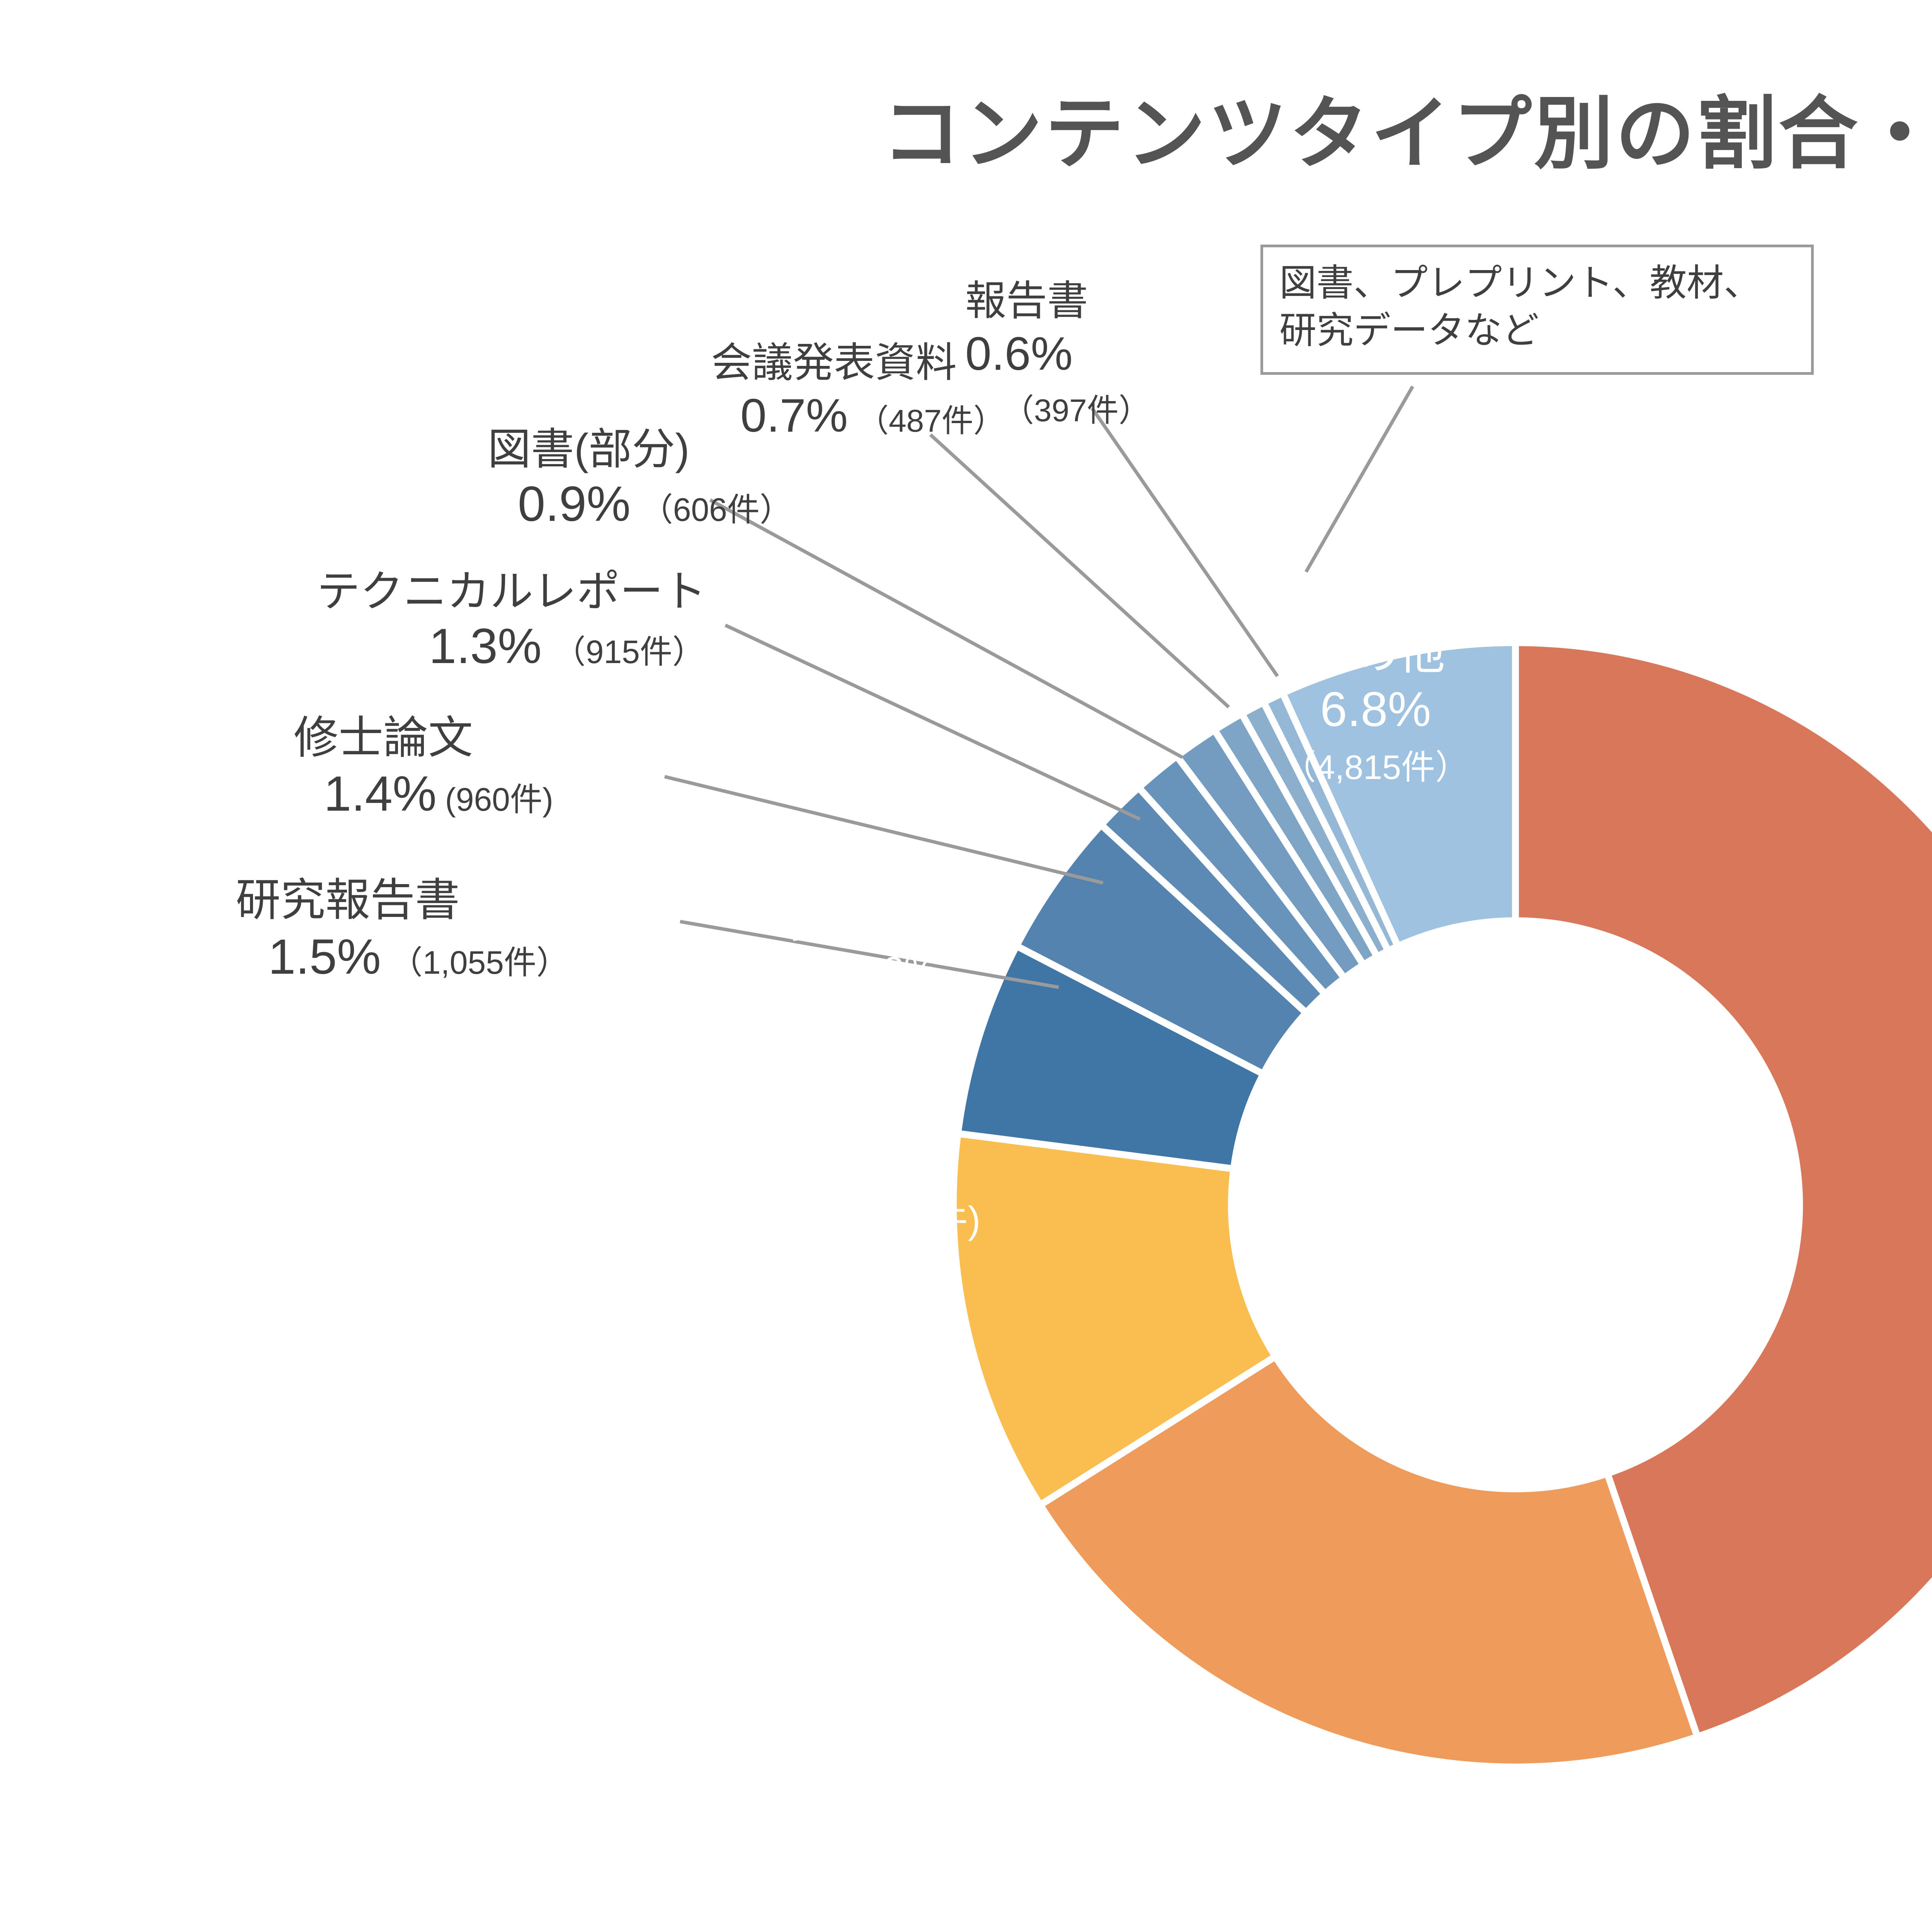 This screenshot has height=1932, width=1932. I want to click on callout-line-2: 研究データなど, so click(1409, 330).